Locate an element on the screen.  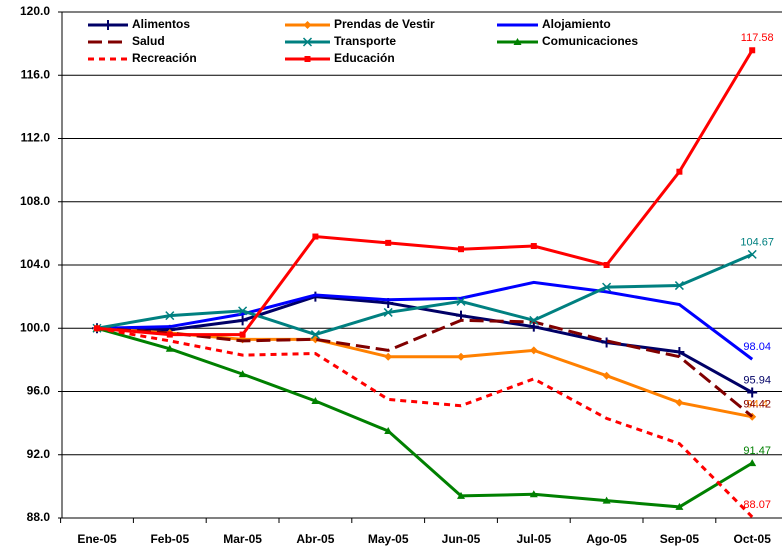
y-tick-label: 108.0 is located at coordinates (35, 201).